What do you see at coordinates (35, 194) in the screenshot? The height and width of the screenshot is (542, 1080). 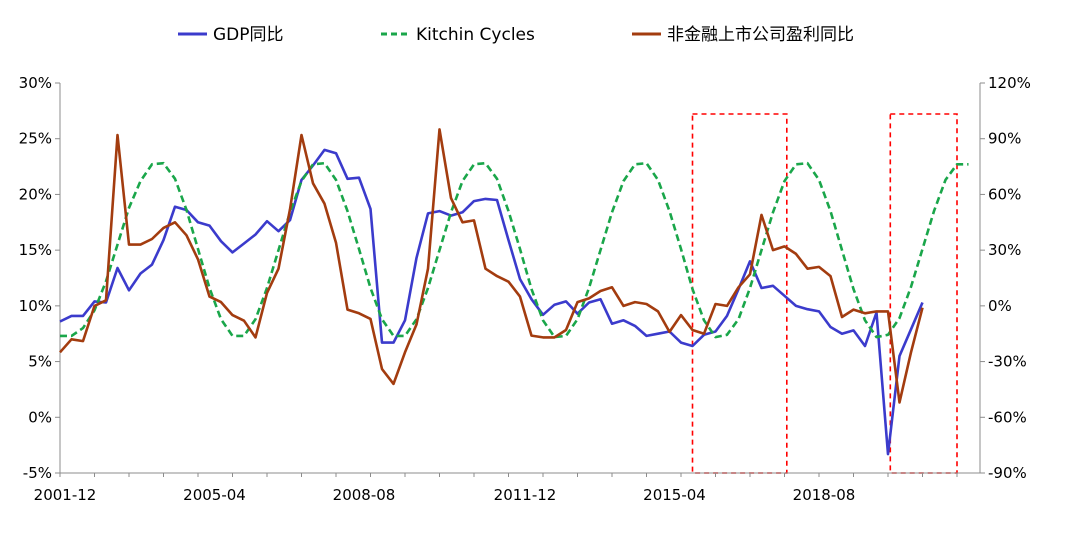 I see `left-tick-label: 20%` at bounding box center [35, 194].